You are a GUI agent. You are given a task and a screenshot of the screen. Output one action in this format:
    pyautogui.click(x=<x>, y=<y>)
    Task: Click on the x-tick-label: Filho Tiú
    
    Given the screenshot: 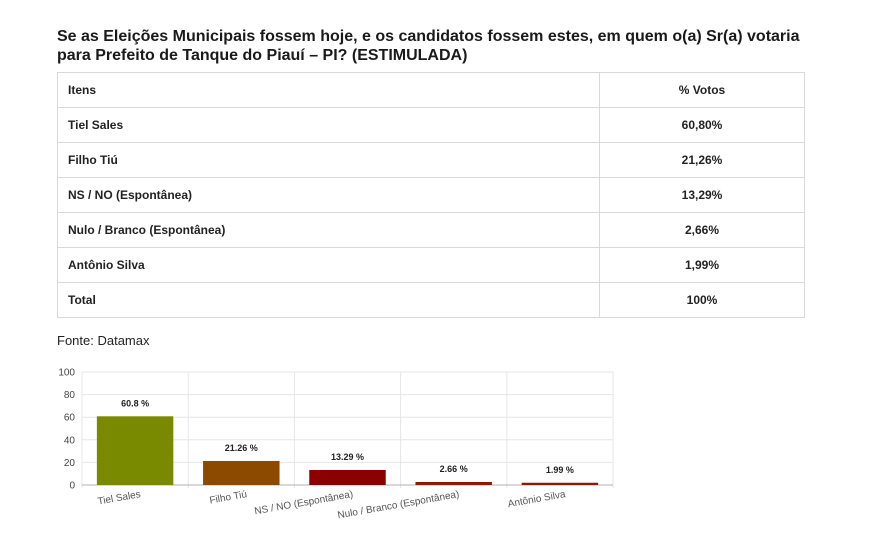 What is the action you would take?
    pyautogui.click(x=228, y=497)
    